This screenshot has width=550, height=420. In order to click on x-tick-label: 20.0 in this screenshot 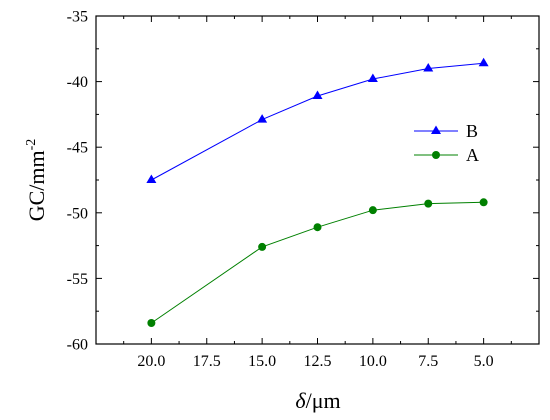, I will do `click(151, 361)`.